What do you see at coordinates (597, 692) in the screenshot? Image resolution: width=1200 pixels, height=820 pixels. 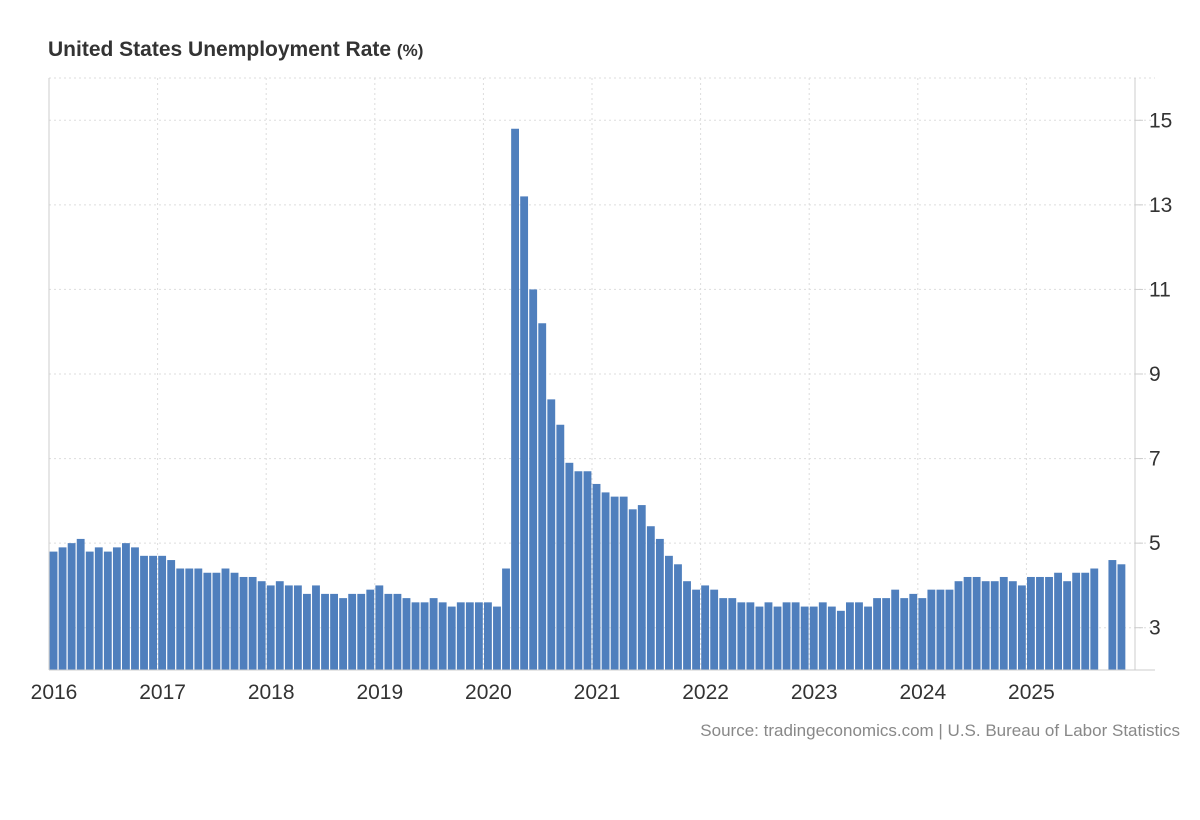 I see `x-tick-label: 2021` at bounding box center [597, 692].